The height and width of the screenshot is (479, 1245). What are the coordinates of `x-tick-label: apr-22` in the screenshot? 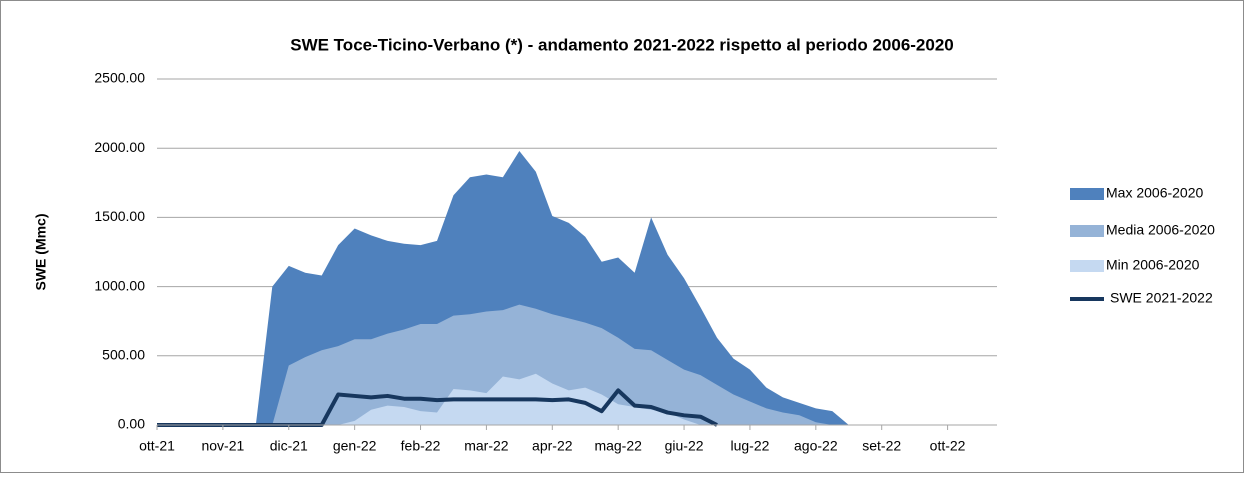 It's located at (552, 446).